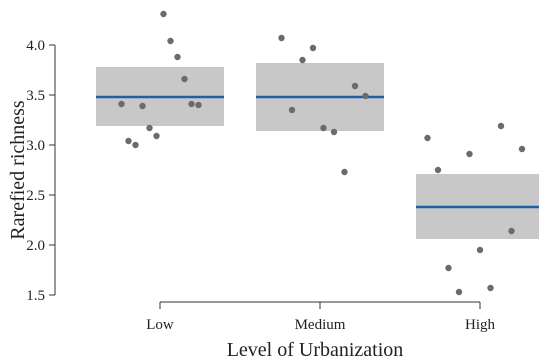 The image size is (539, 364). Describe the element at coordinates (160, 79) in the screenshot. I see `group-low` at that location.